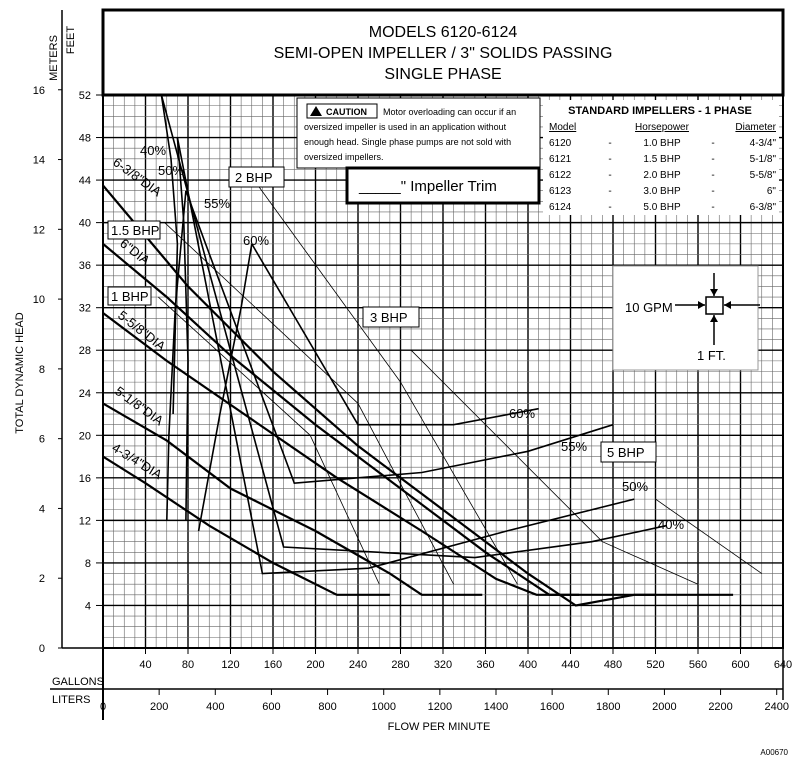  I want to click on table-cell: 5-1/8", so click(763, 159).